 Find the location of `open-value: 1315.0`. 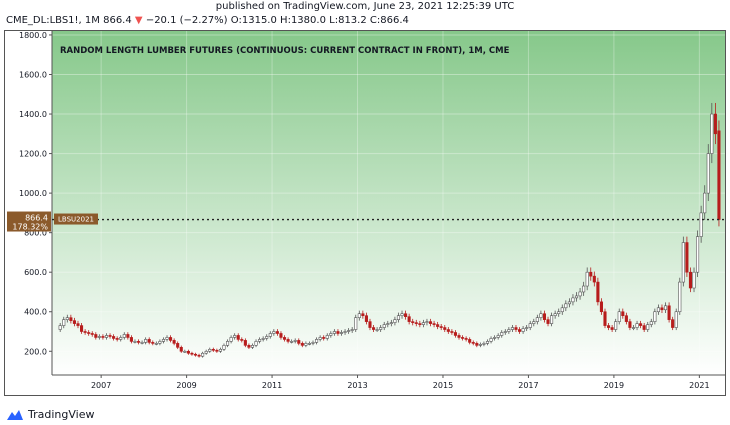

open-value: 1315.0 is located at coordinates (259, 20).